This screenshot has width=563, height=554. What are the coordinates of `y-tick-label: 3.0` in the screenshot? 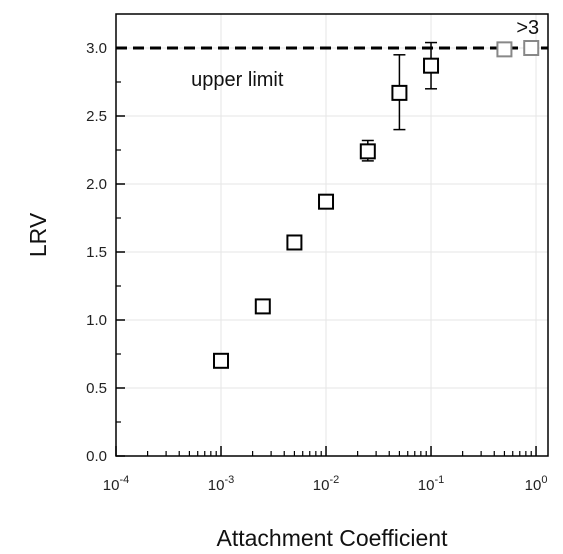 It's located at (96, 48).